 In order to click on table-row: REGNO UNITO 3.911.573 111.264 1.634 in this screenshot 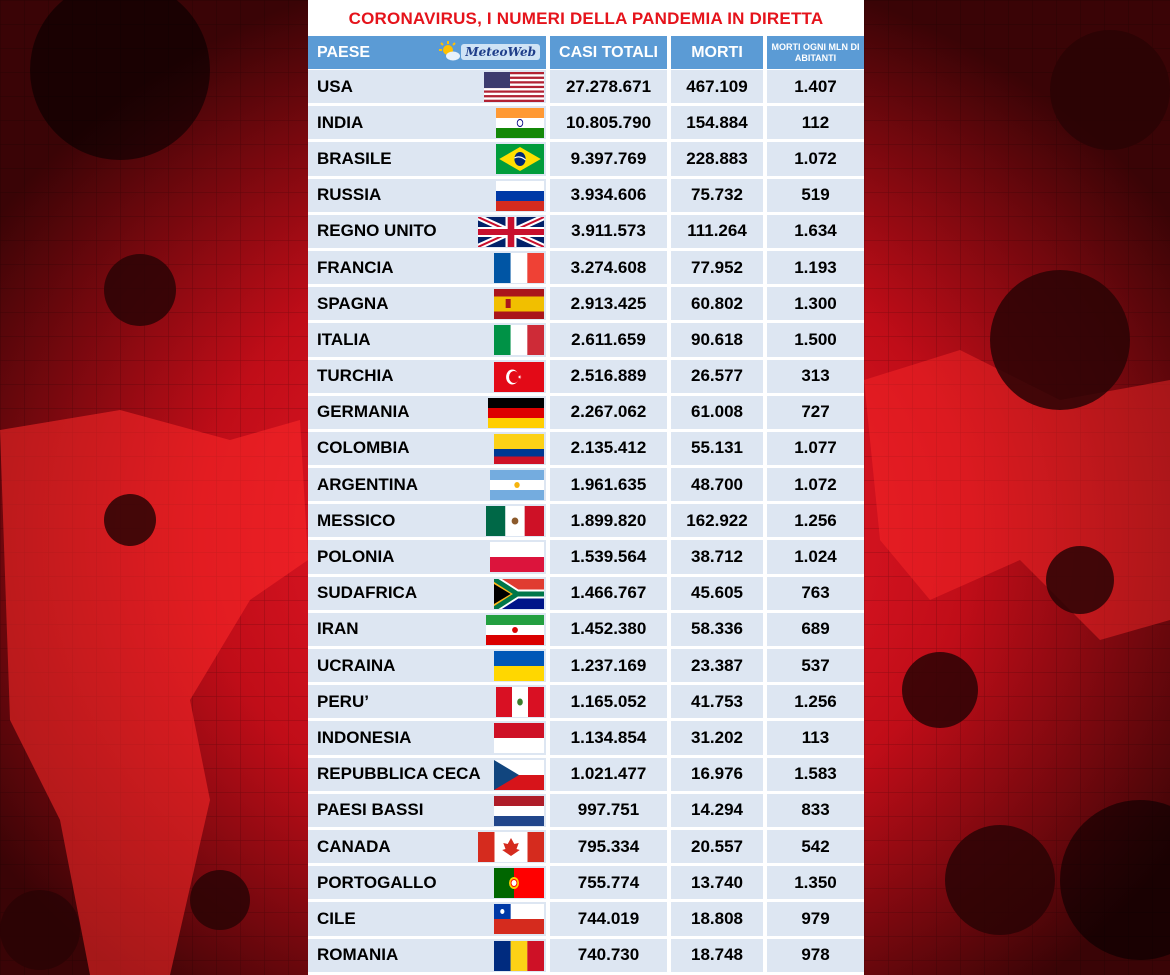, I will do `click(586, 231)`.